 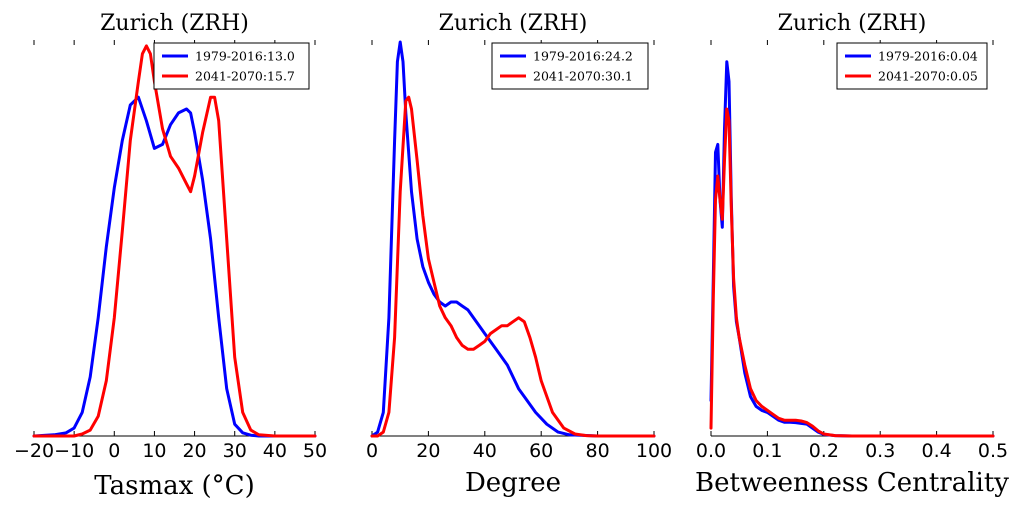 What do you see at coordinates (928, 76) in the screenshot?
I see `legend-label: 2041-2070:0.05` at bounding box center [928, 76].